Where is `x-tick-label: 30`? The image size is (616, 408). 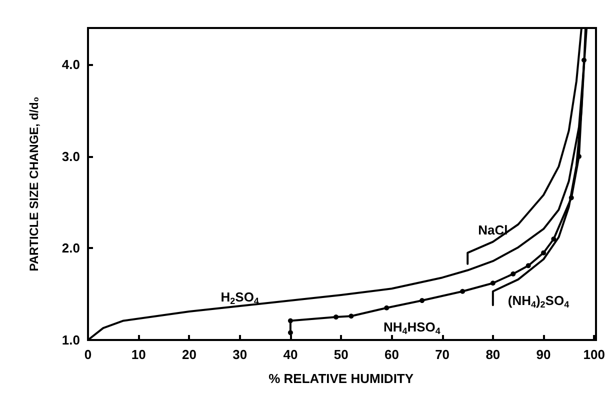
x-tick-label: 30 is located at coordinates (240, 354).